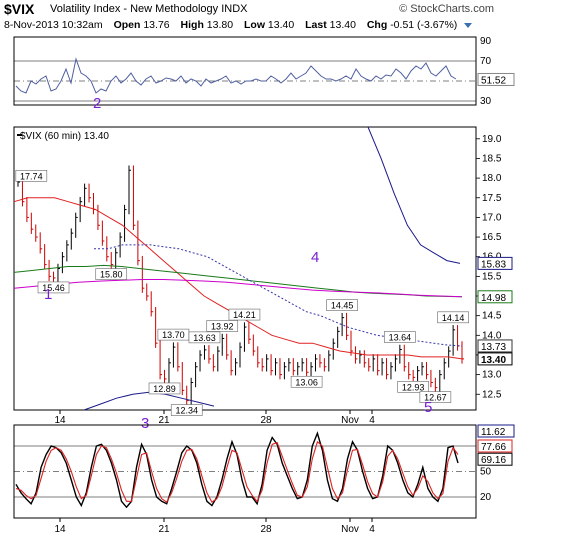 This screenshot has width=570, height=540. What do you see at coordinates (492, 276) in the screenshot?
I see `main-y-tick-label: 15.5` at bounding box center [492, 276].